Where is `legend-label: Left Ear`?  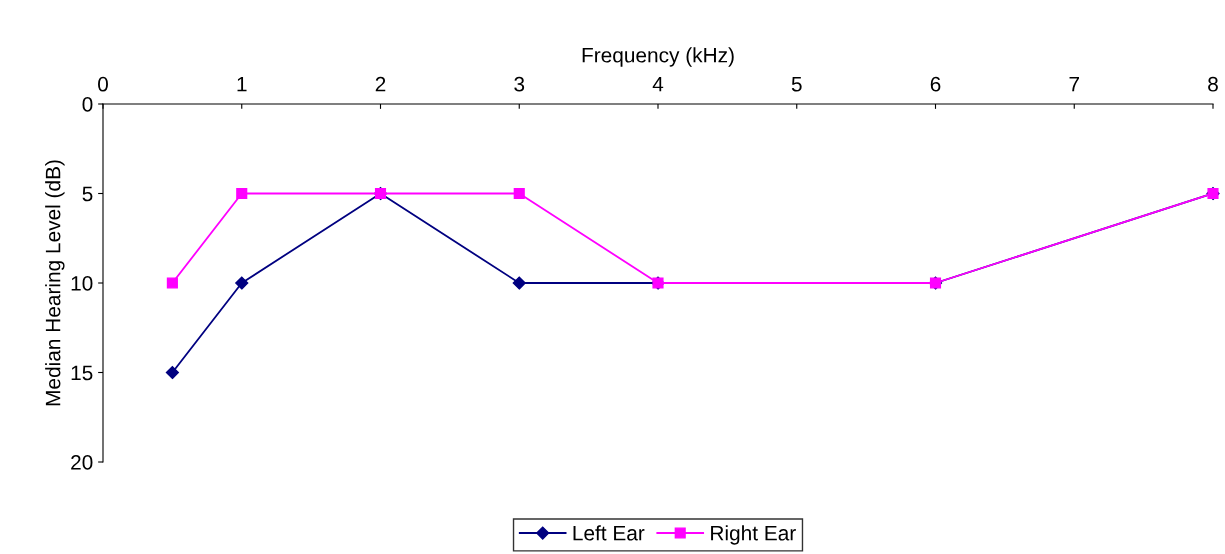
legend-label: Left Ear is located at coordinates (609, 533).